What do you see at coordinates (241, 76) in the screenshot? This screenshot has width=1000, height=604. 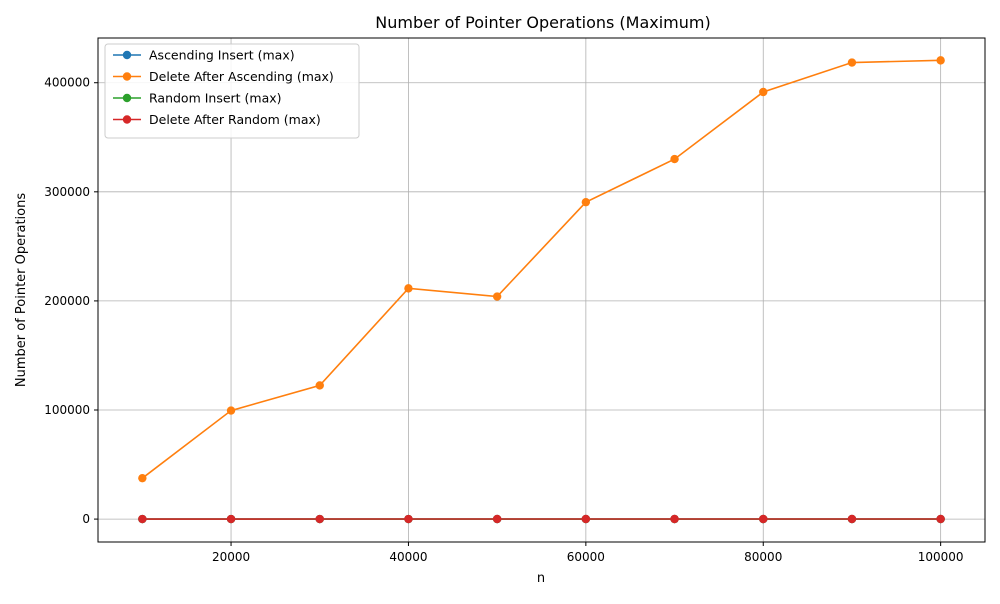 I see `legend-label: Delete After Ascending (max)` at bounding box center [241, 76].